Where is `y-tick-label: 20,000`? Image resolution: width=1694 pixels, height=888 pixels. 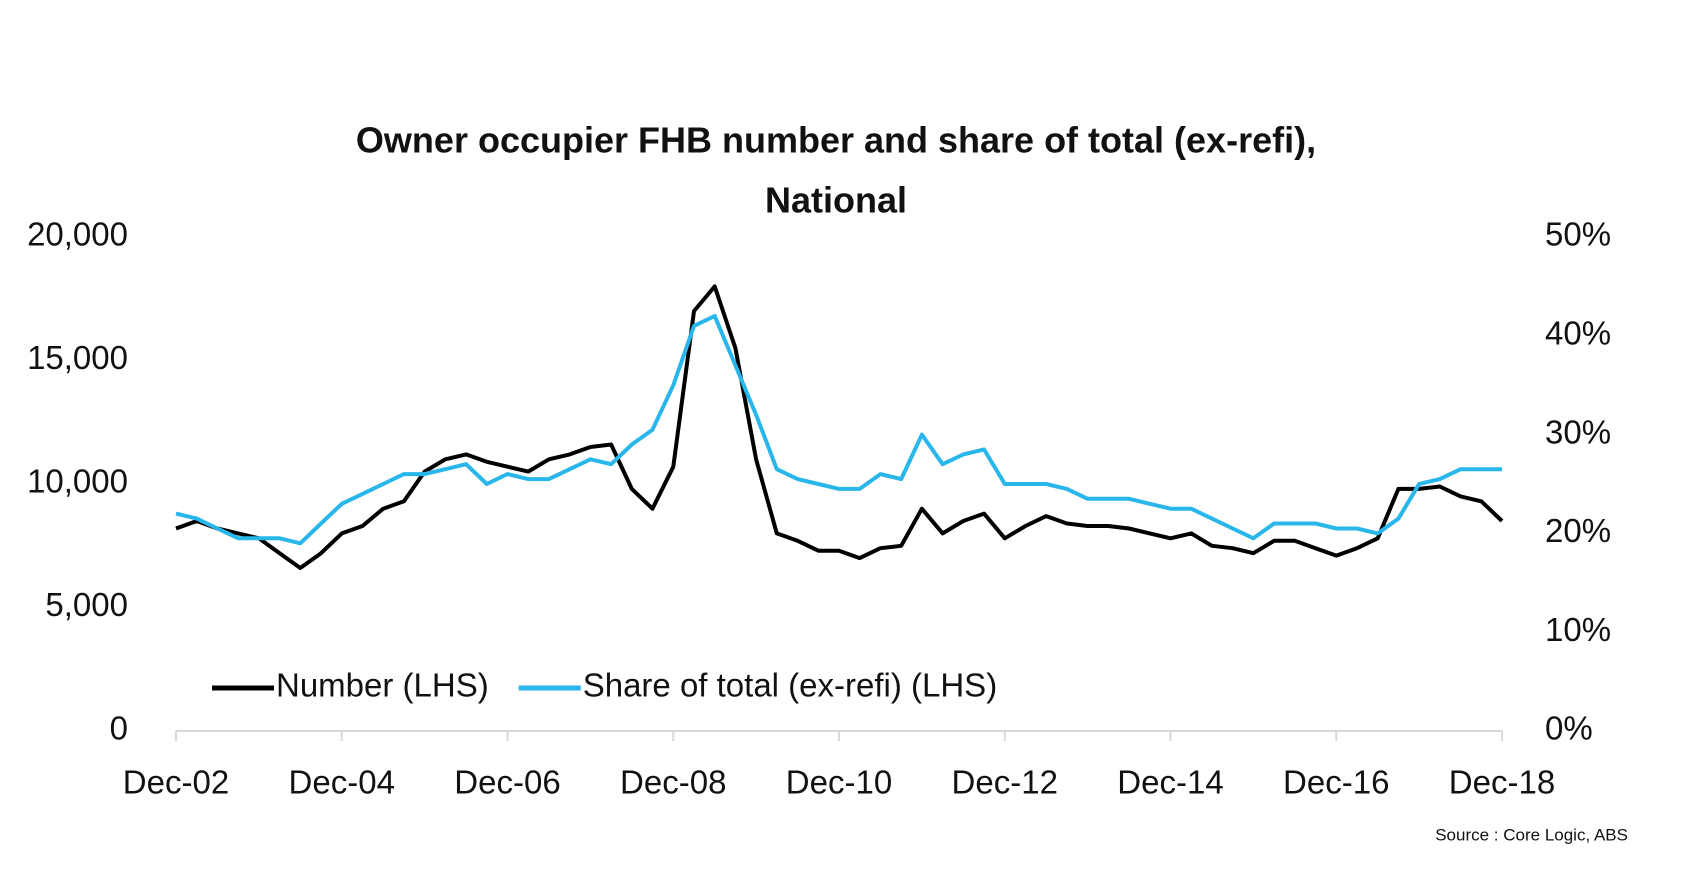 y-tick-label: 20,000 is located at coordinates (77, 234).